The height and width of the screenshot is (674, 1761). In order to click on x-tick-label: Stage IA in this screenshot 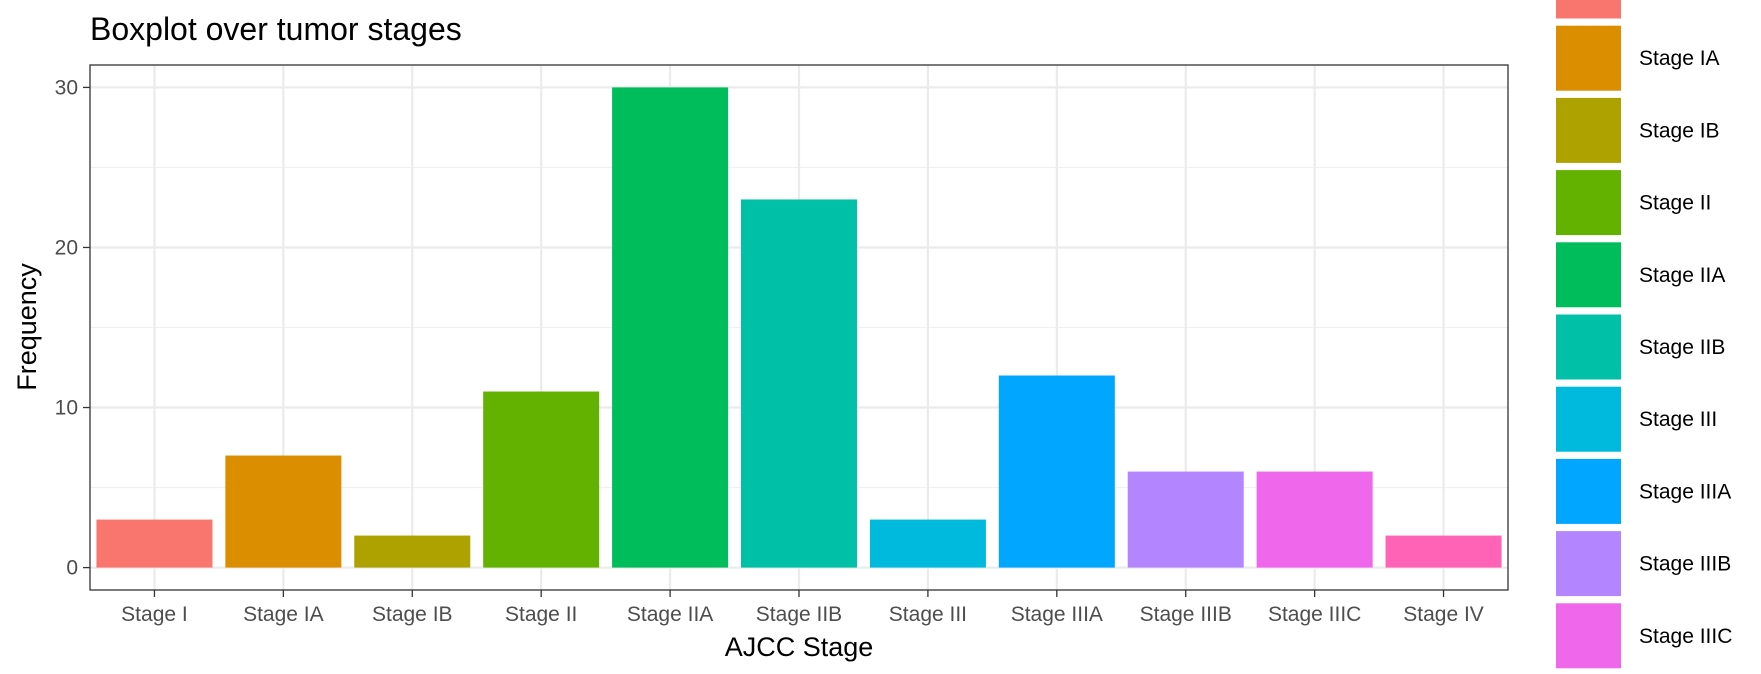, I will do `click(283, 614)`.